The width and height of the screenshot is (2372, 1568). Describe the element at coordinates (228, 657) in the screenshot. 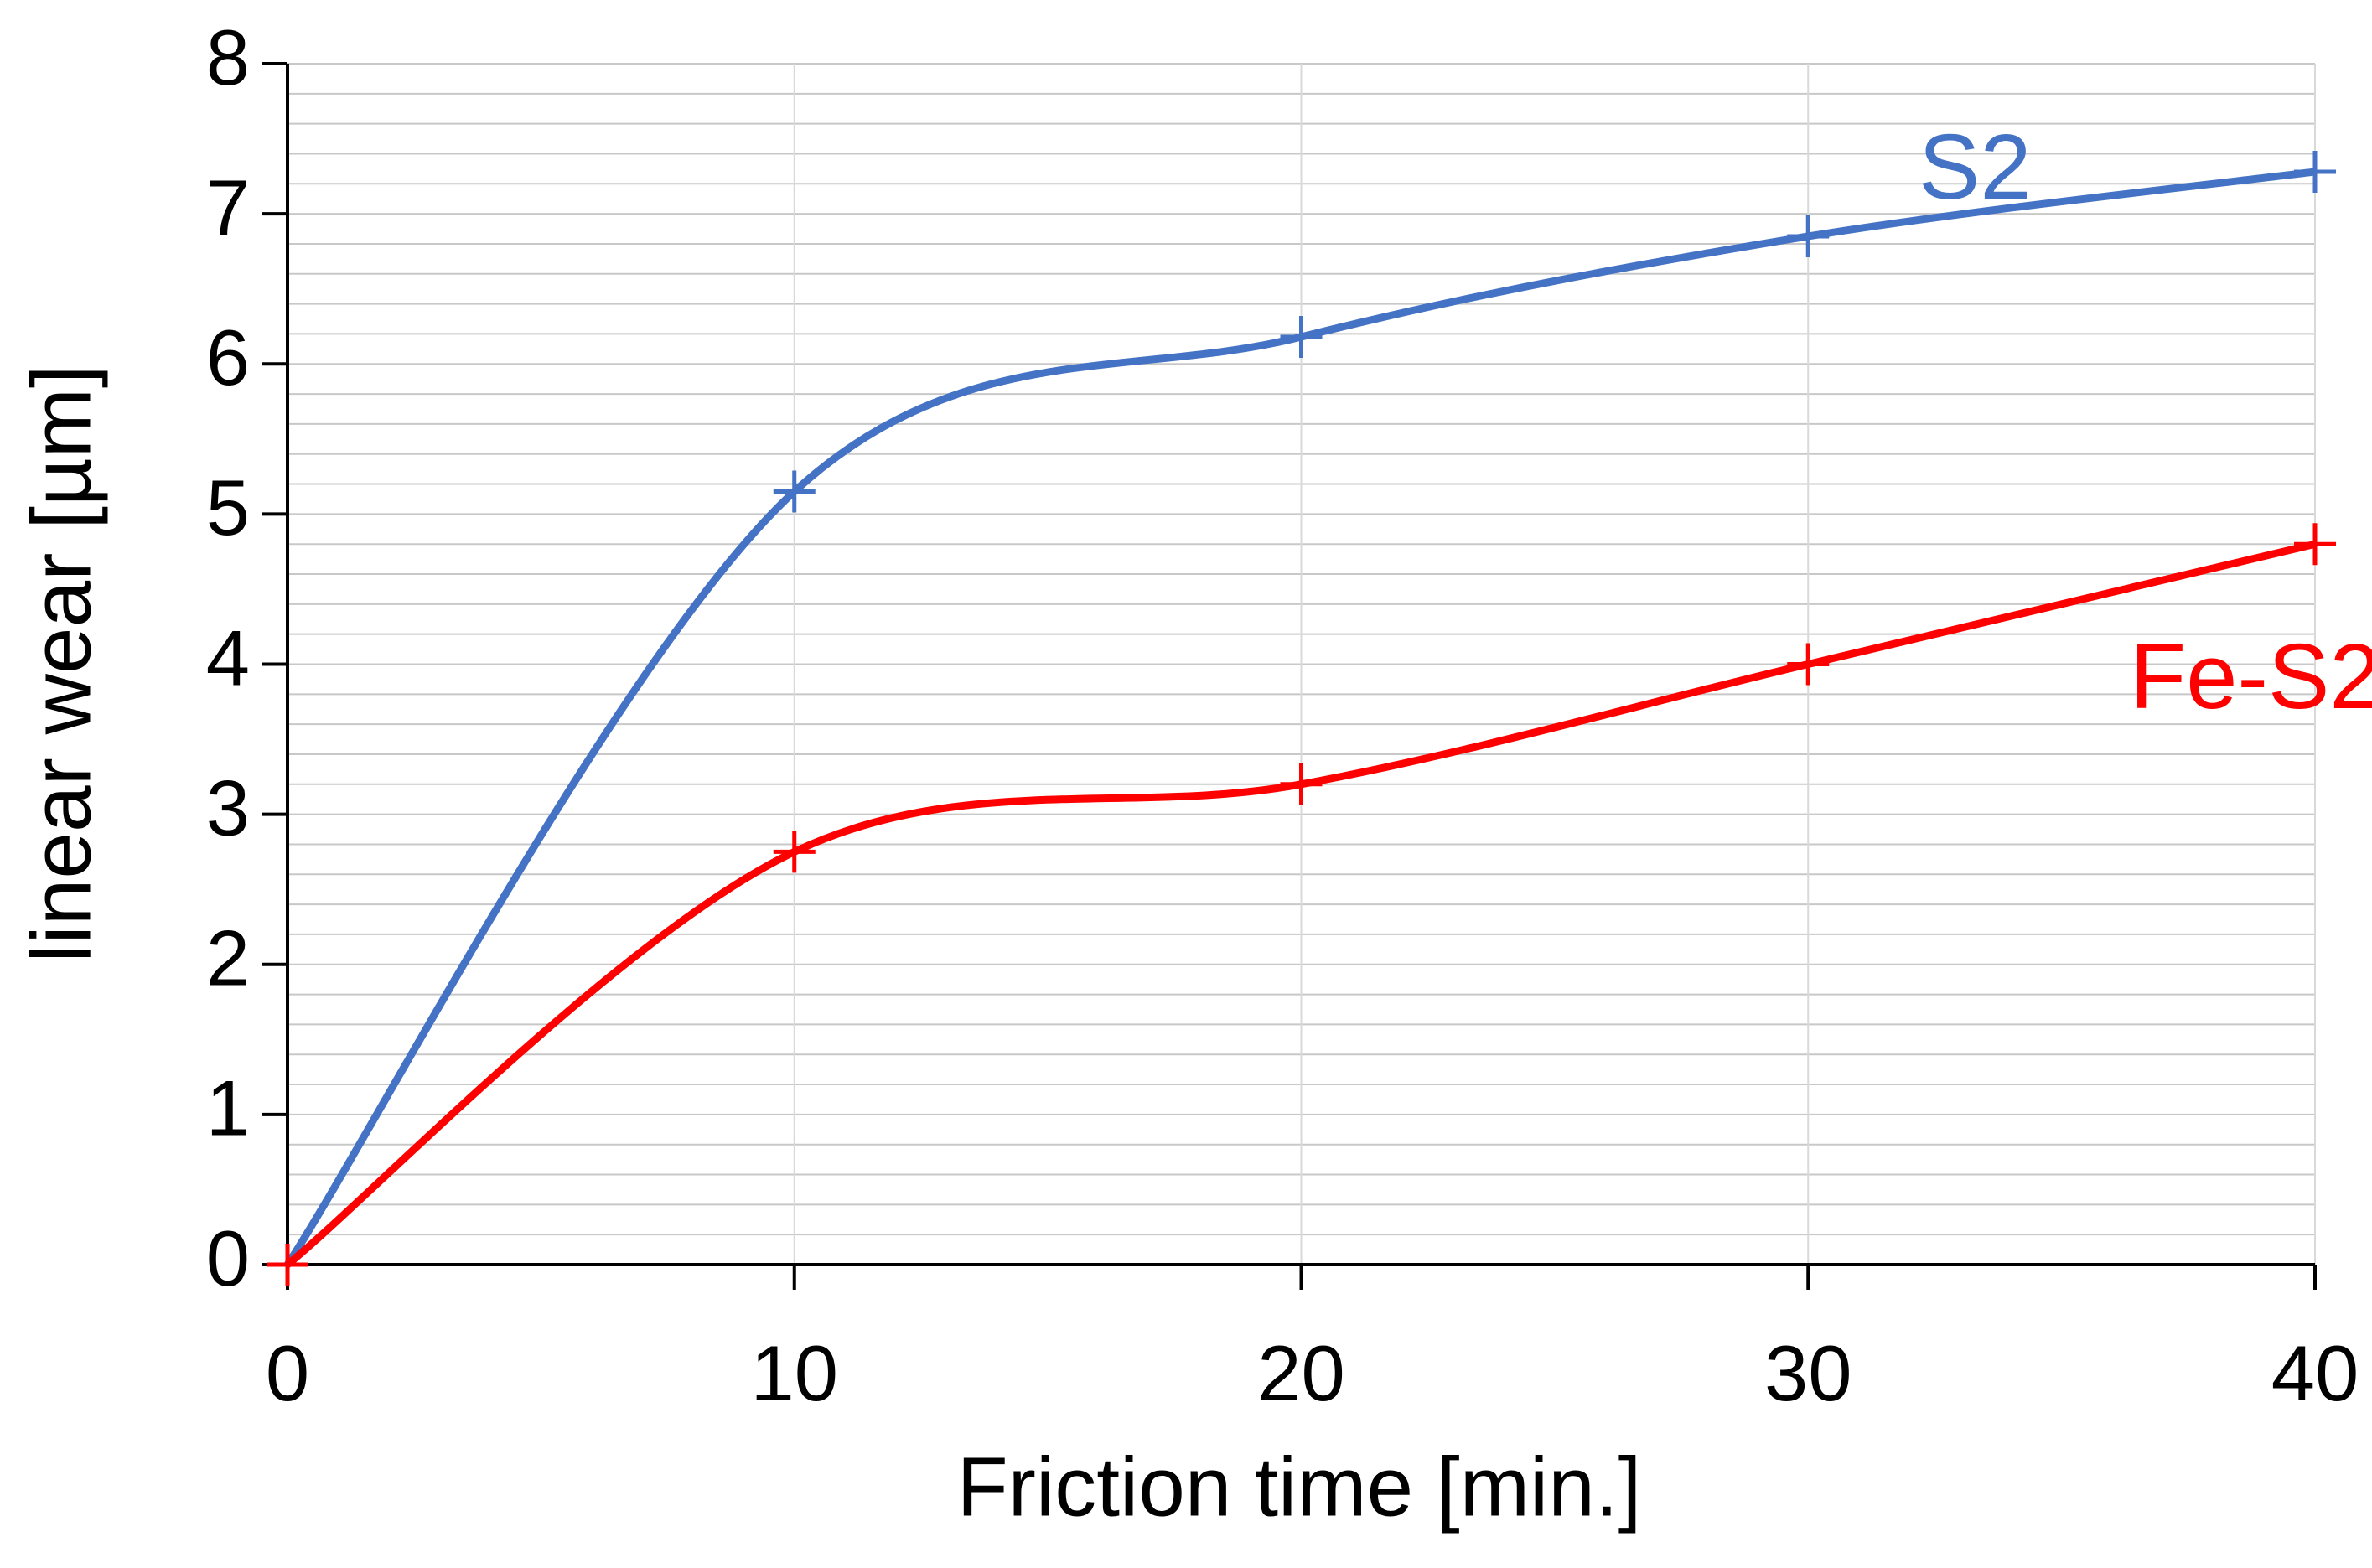

I see `y-tick-label: 4` at that location.